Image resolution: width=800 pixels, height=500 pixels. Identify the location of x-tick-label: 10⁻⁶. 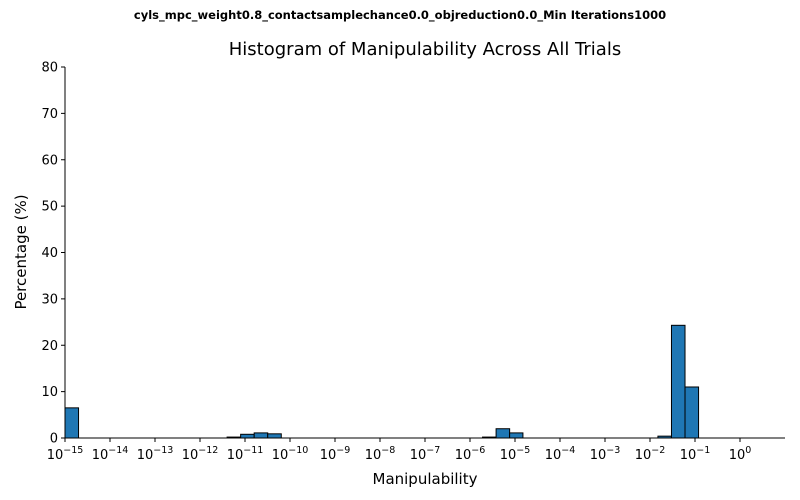
(470, 454).